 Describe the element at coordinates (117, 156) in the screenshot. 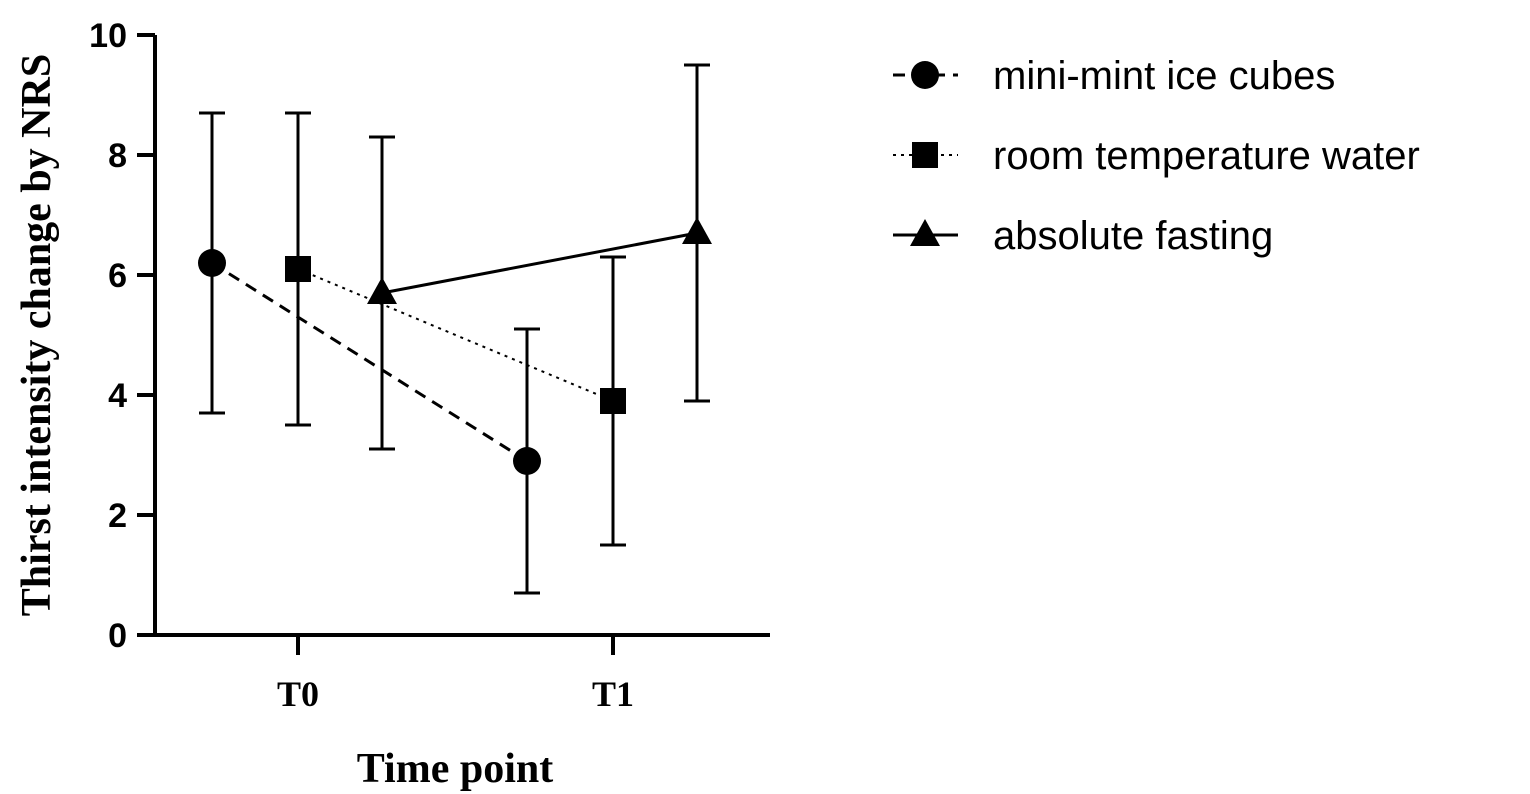

I see `y-tick-label: 8` at that location.